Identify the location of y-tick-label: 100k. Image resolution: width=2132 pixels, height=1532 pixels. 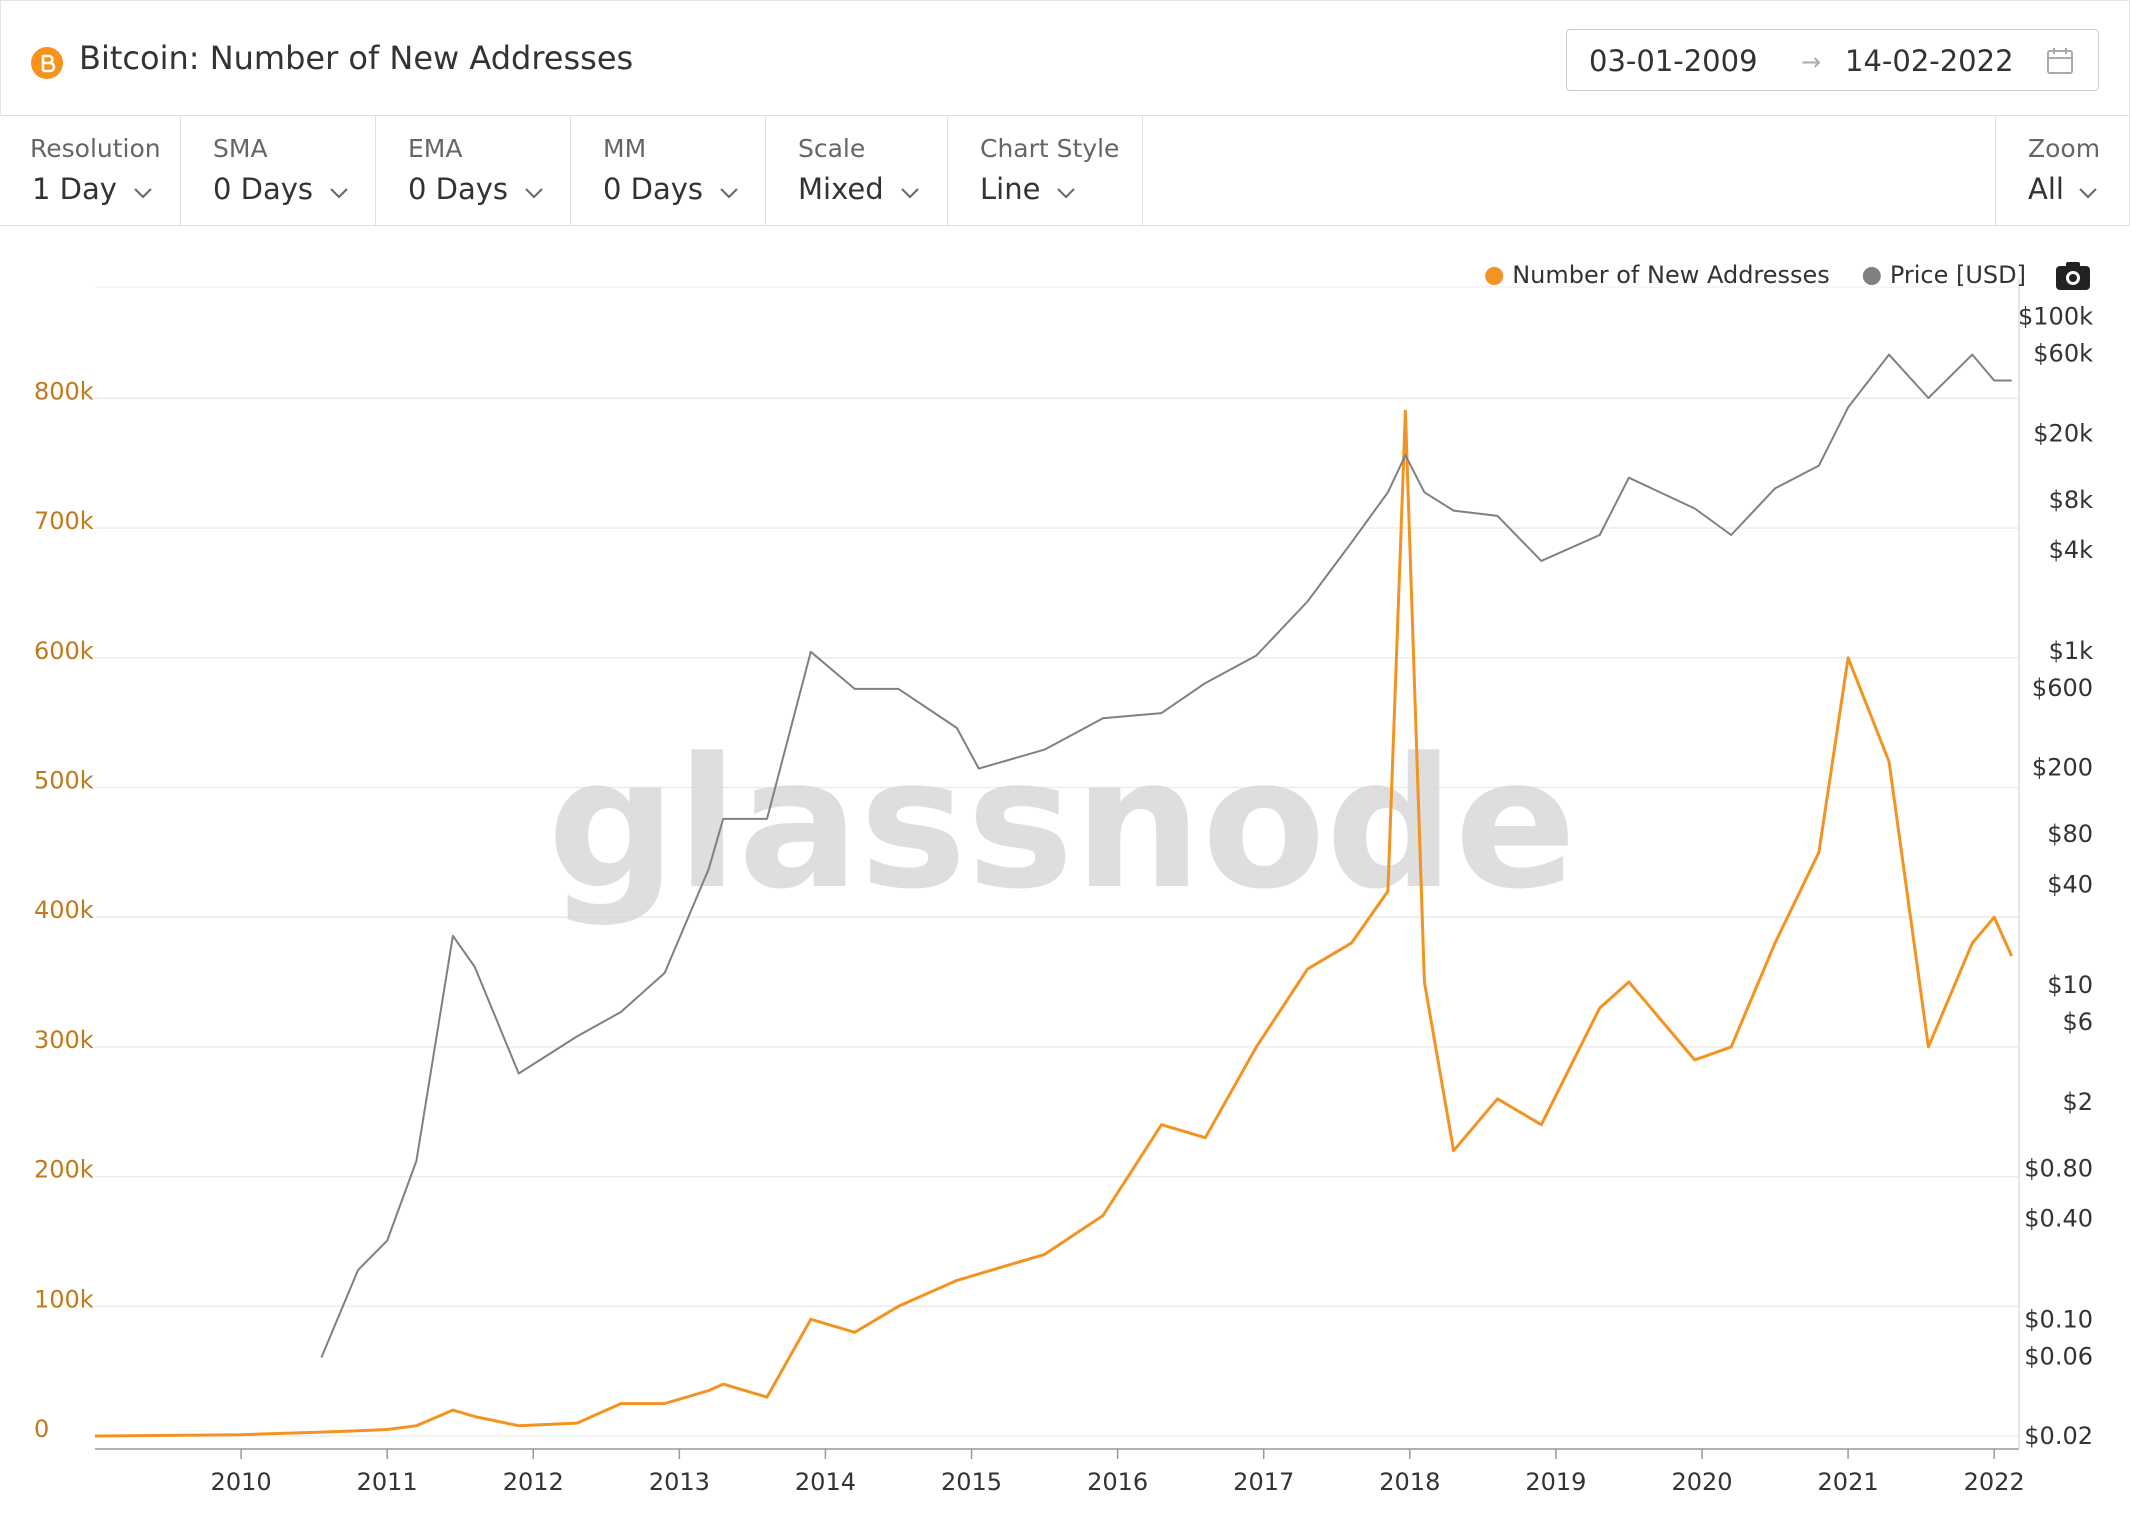
(64, 1299).